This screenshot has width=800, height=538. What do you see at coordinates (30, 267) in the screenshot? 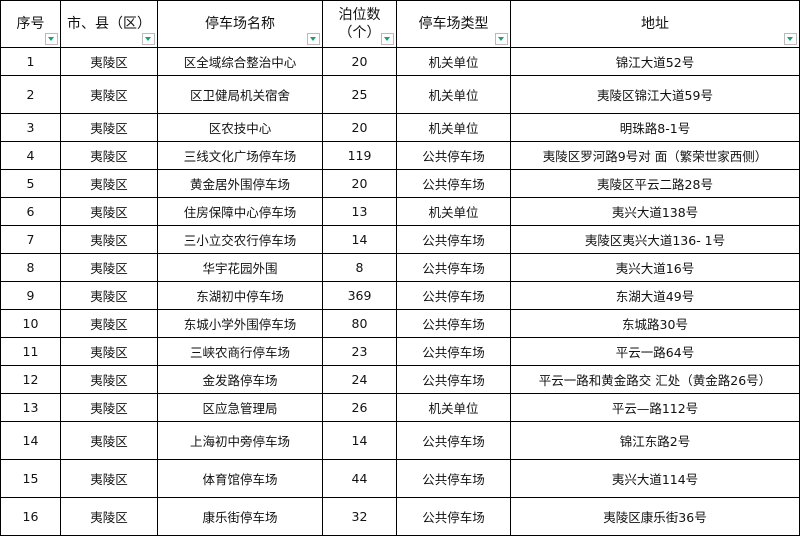
I see `cell-index: 8` at bounding box center [30, 267].